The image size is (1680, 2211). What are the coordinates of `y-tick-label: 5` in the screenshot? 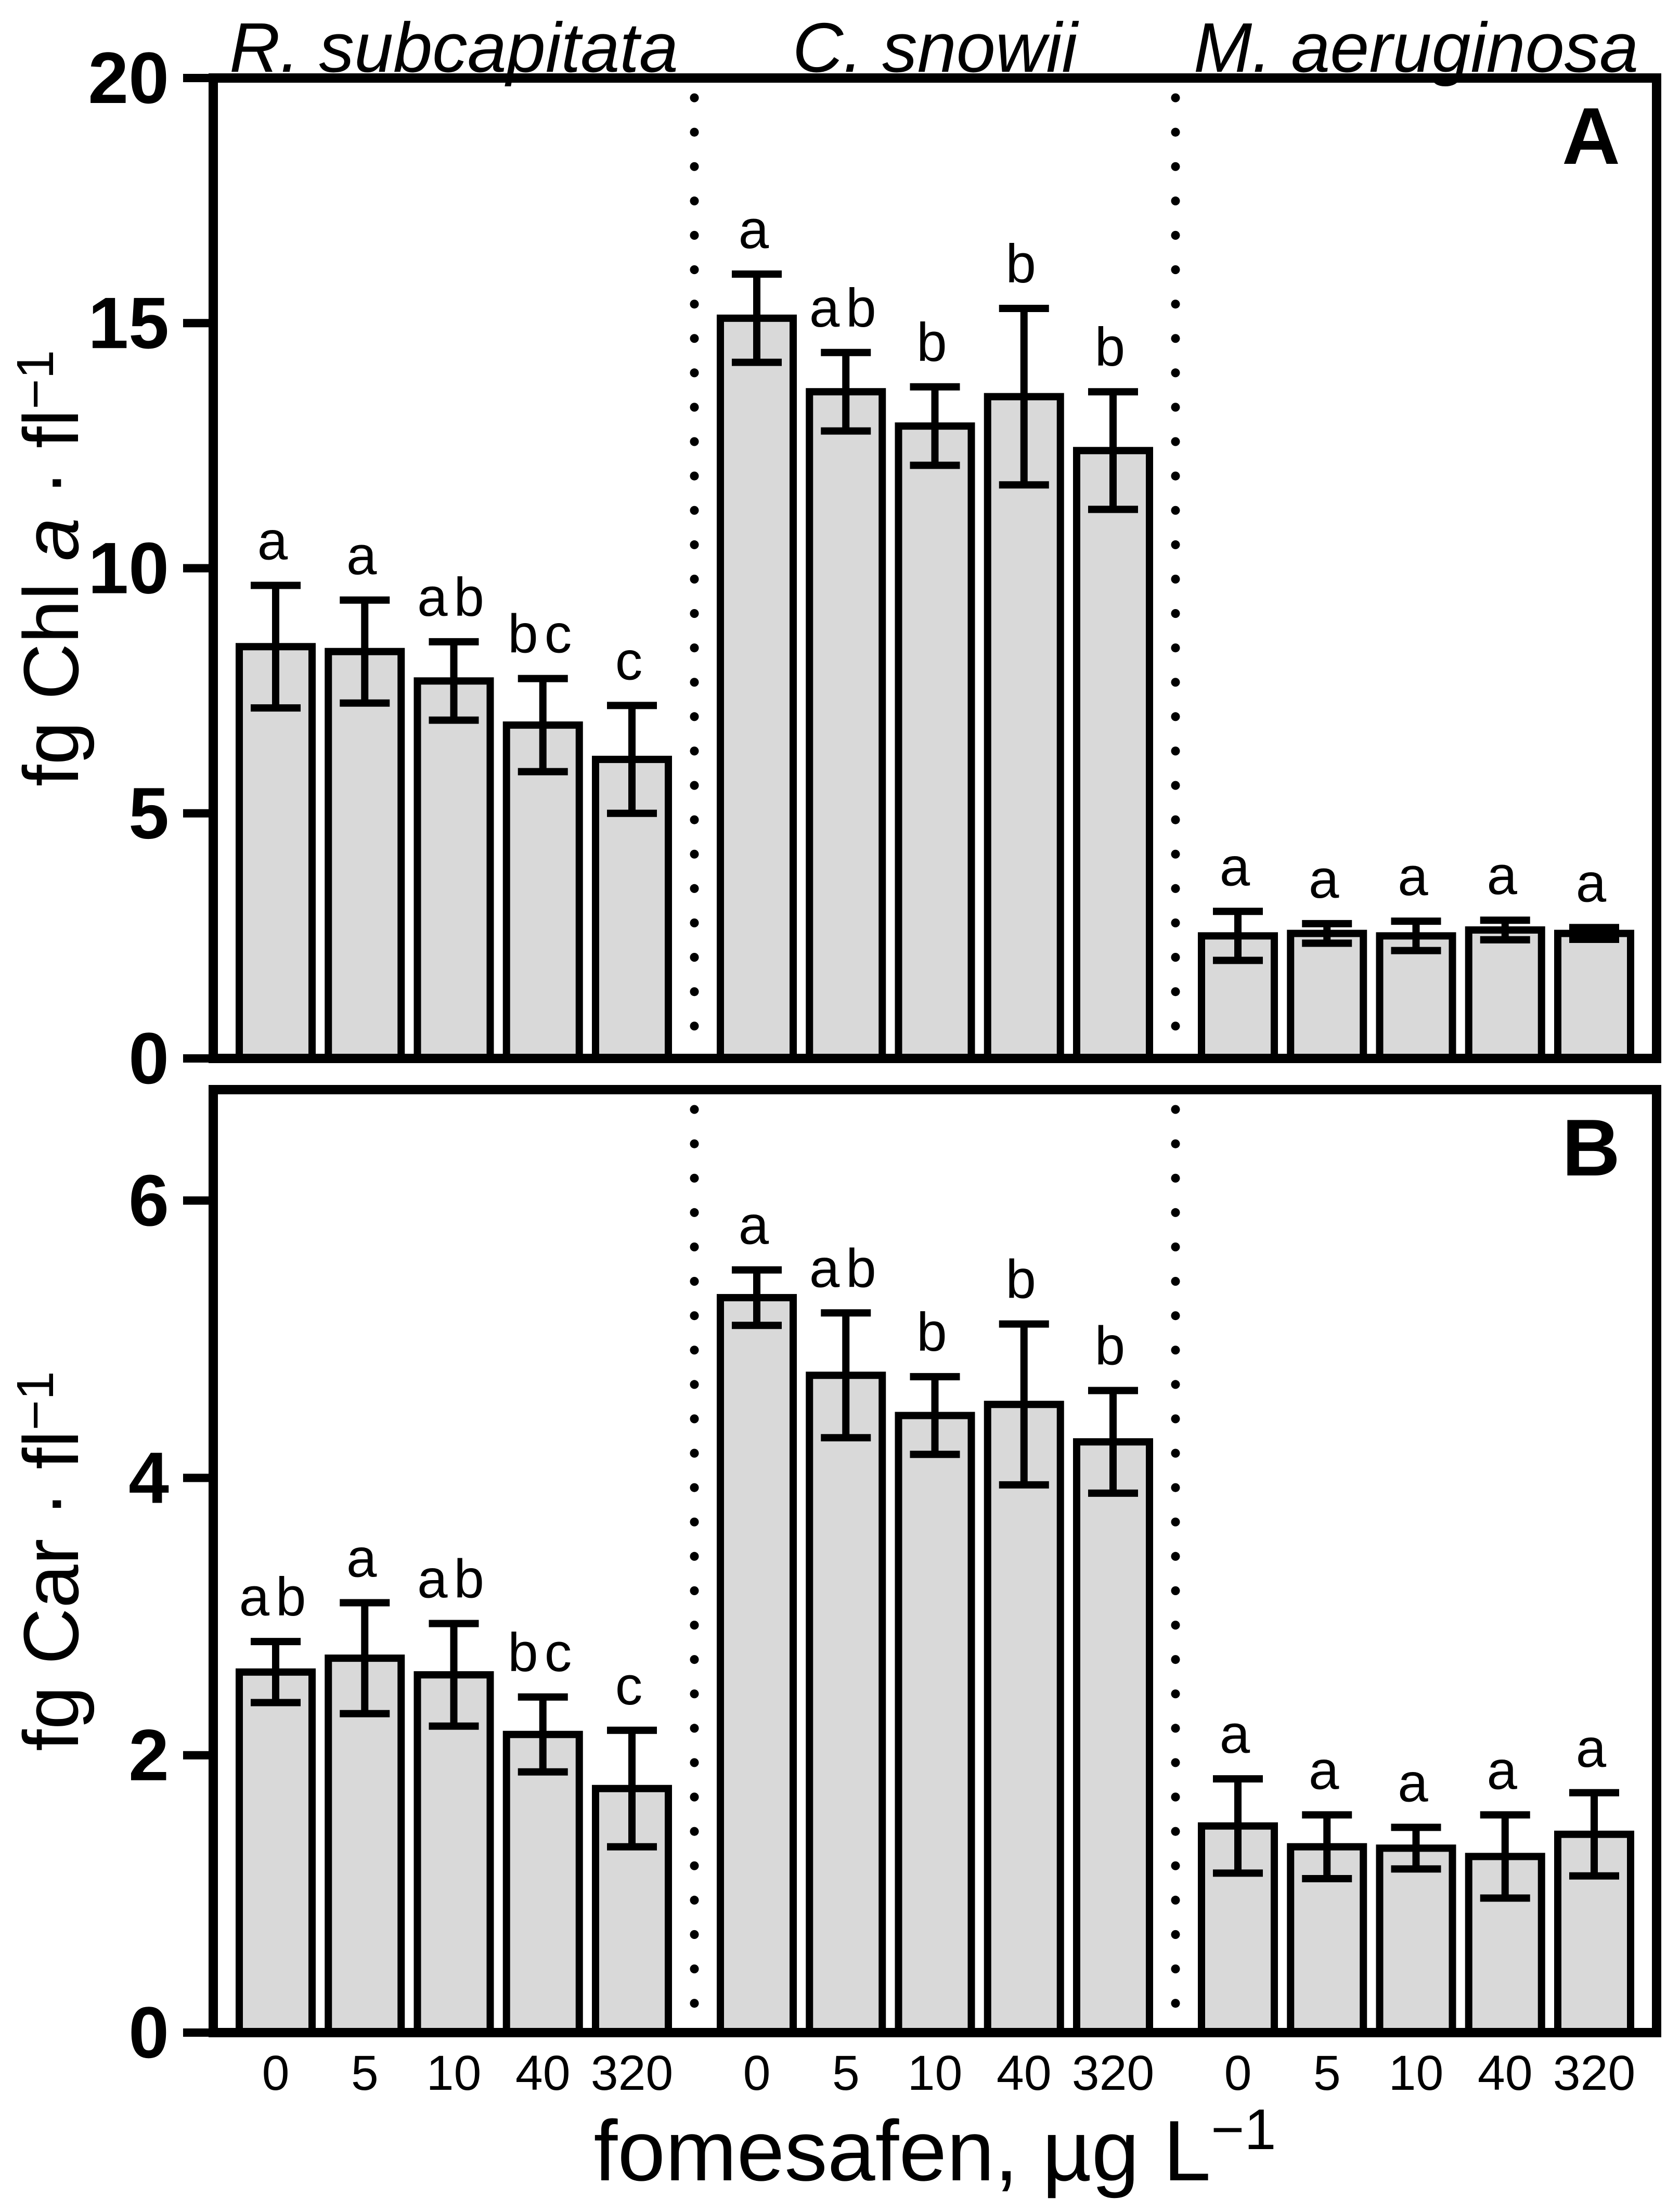 It's located at (148, 813).